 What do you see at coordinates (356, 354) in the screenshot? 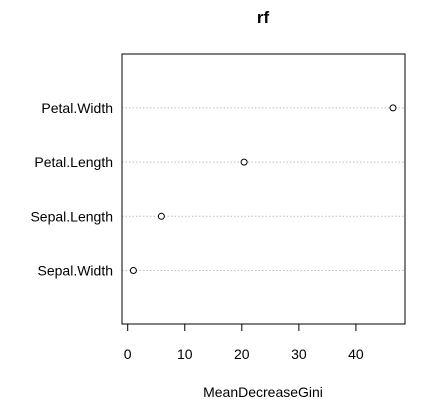
I see `x-tick-label: 40` at bounding box center [356, 354].